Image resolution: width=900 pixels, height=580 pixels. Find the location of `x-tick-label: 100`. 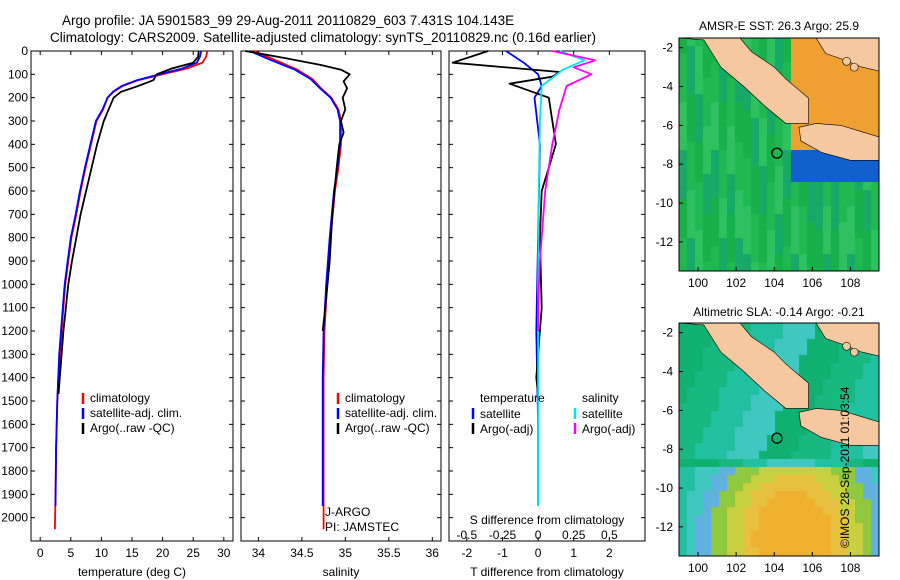

x-tick-label: 100 is located at coordinates (698, 568).